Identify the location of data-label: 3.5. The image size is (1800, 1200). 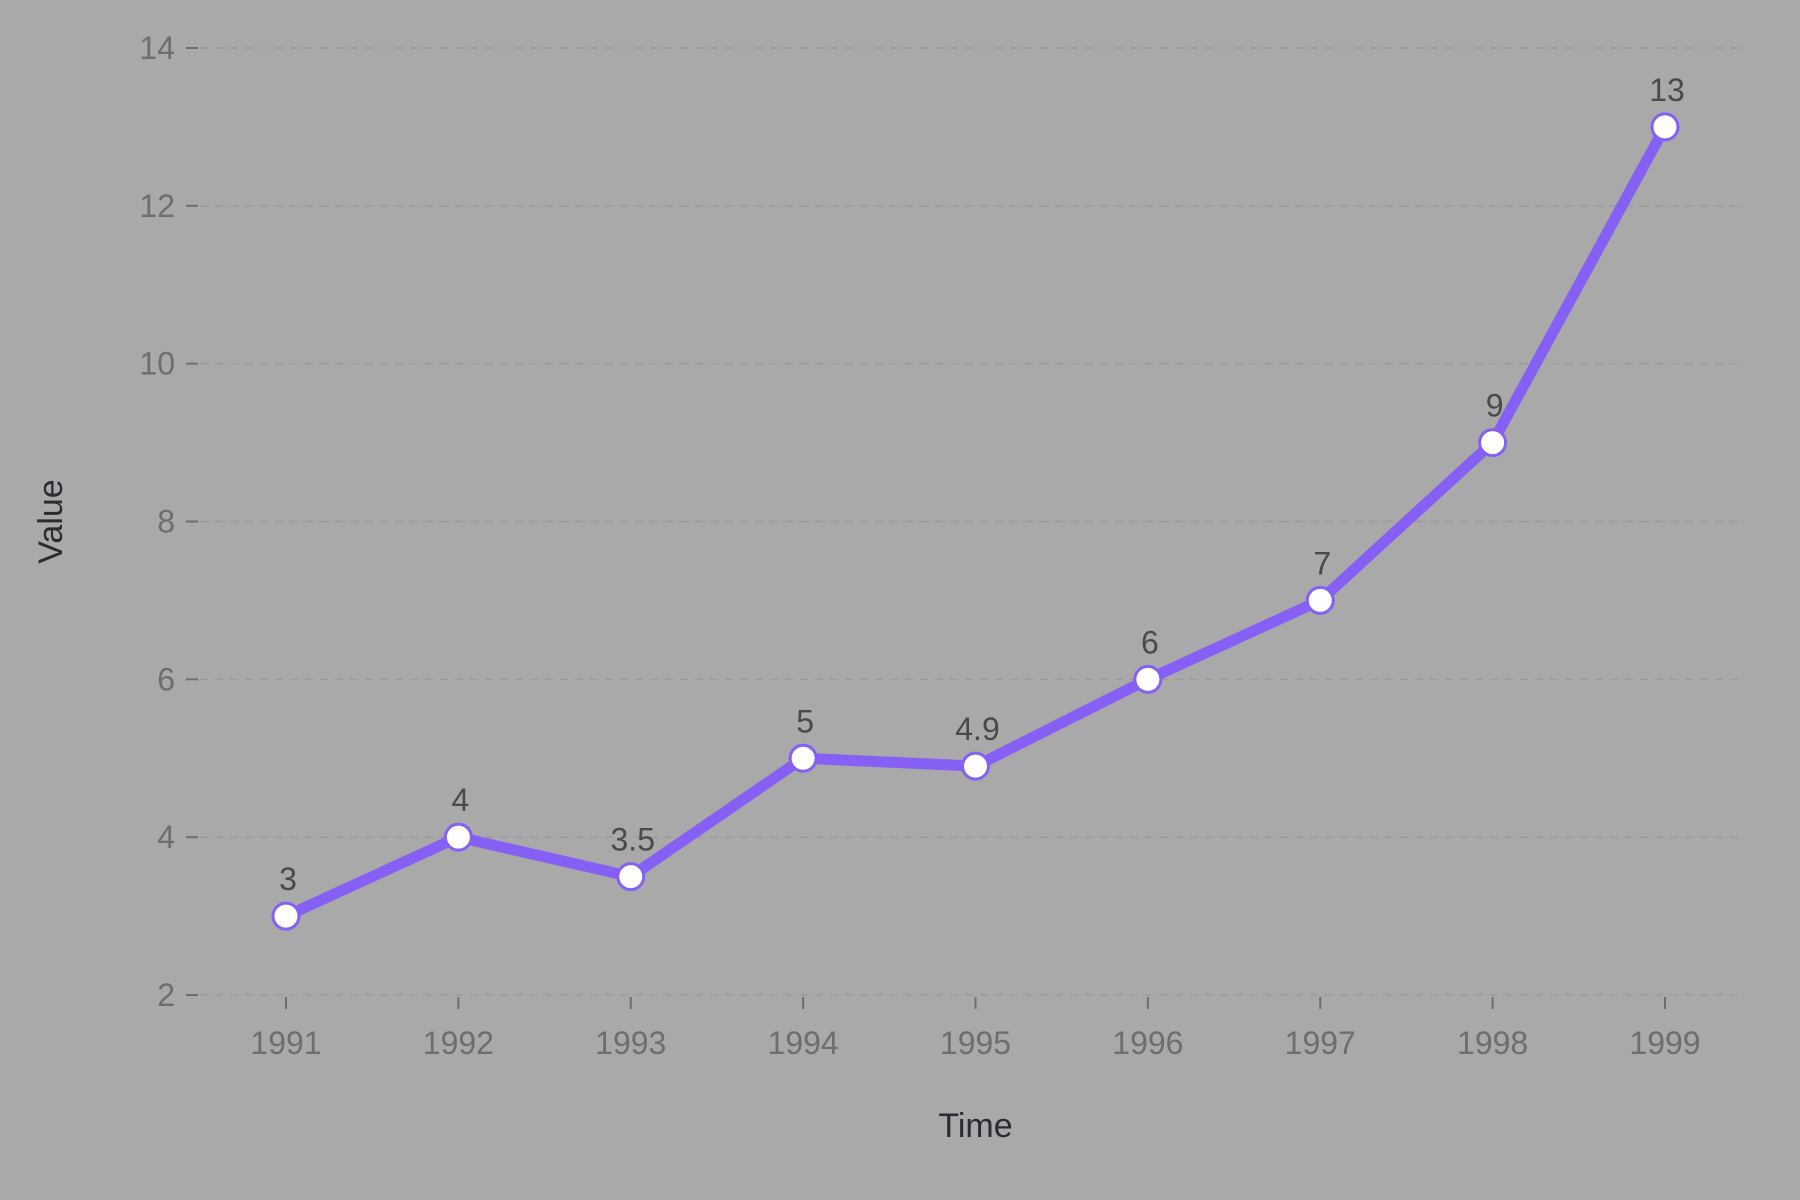
(633, 840).